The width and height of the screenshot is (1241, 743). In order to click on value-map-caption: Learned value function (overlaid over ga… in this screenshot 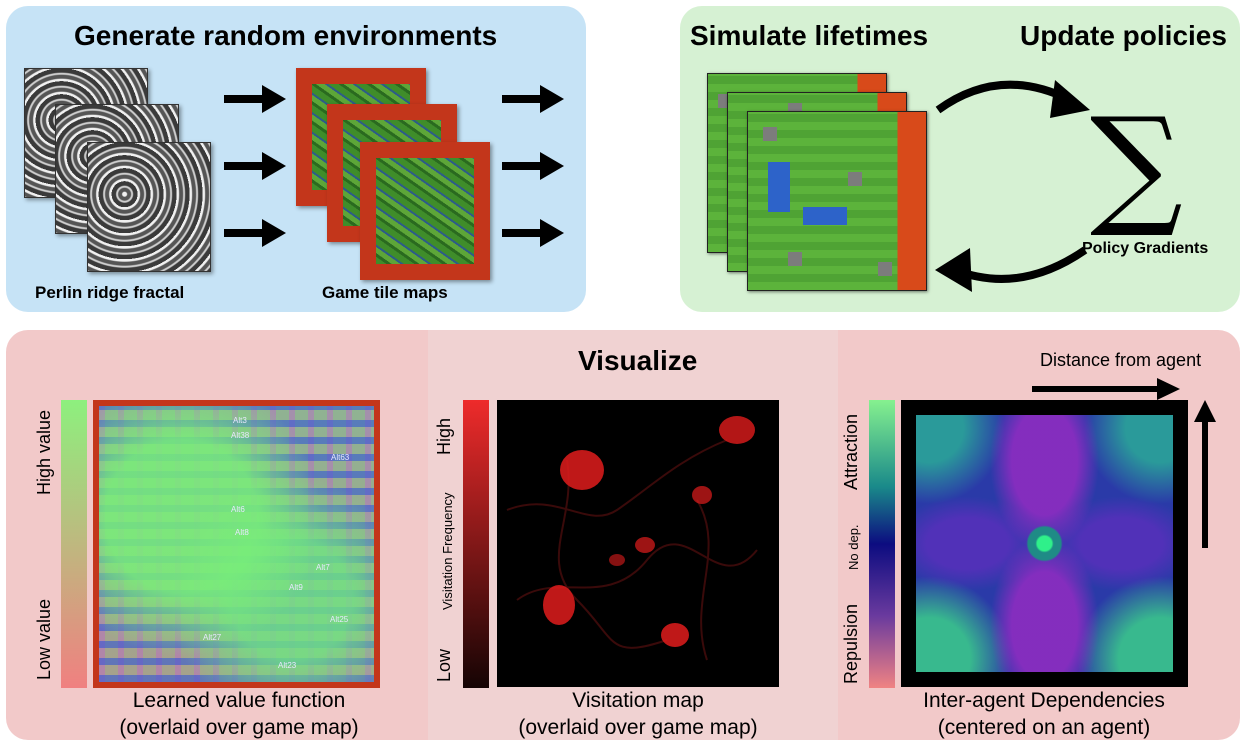, I will do `click(239, 714)`.